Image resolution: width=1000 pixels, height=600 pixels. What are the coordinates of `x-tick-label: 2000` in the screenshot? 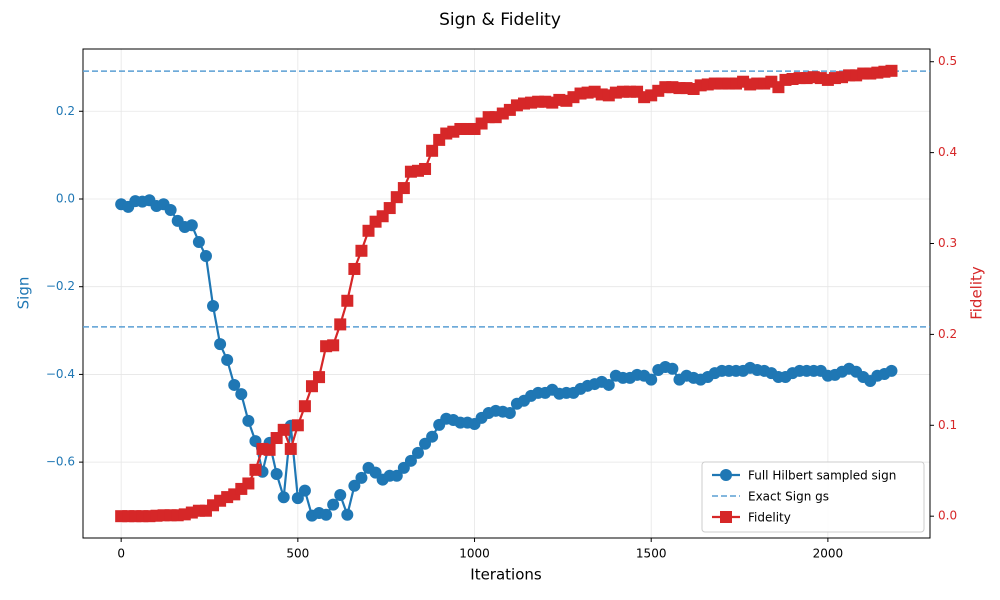 It's located at (828, 554).